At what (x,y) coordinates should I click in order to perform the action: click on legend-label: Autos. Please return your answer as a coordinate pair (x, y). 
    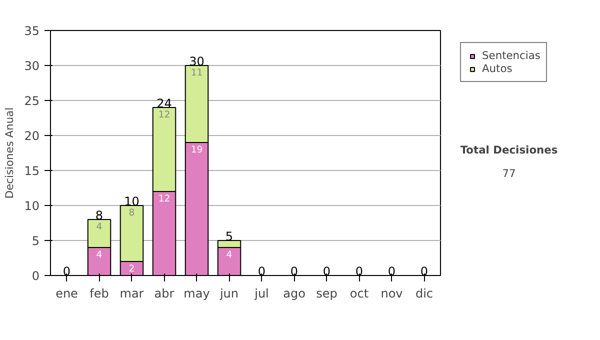
    Looking at the image, I should click on (497, 68).